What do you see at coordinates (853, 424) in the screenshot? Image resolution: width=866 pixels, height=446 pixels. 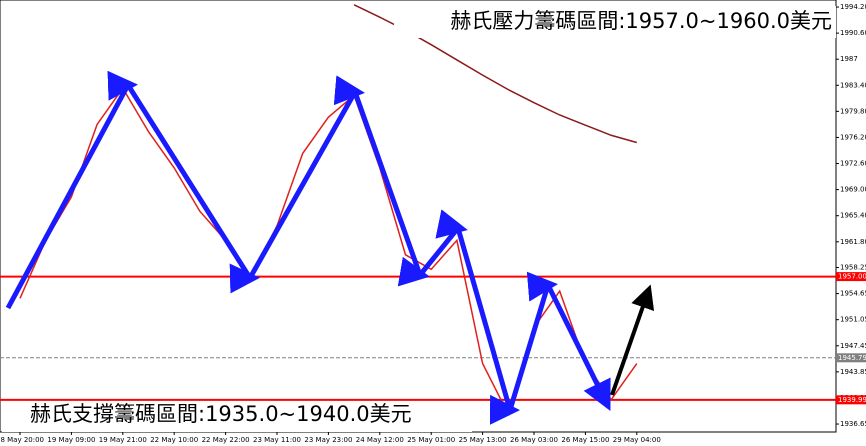 I see `y-tick-label: 1936.65` at bounding box center [853, 424].